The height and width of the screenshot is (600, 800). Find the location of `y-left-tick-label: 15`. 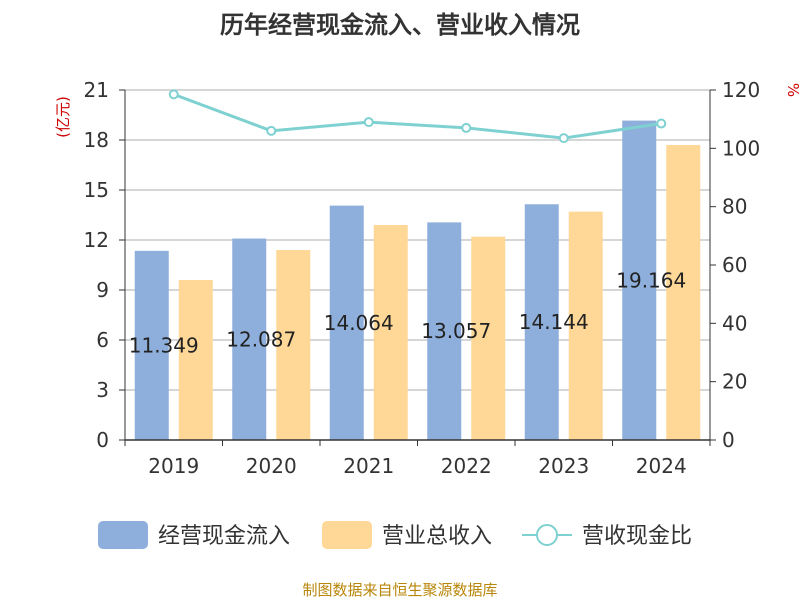

y-left-tick-label: 15 is located at coordinates (96, 190).